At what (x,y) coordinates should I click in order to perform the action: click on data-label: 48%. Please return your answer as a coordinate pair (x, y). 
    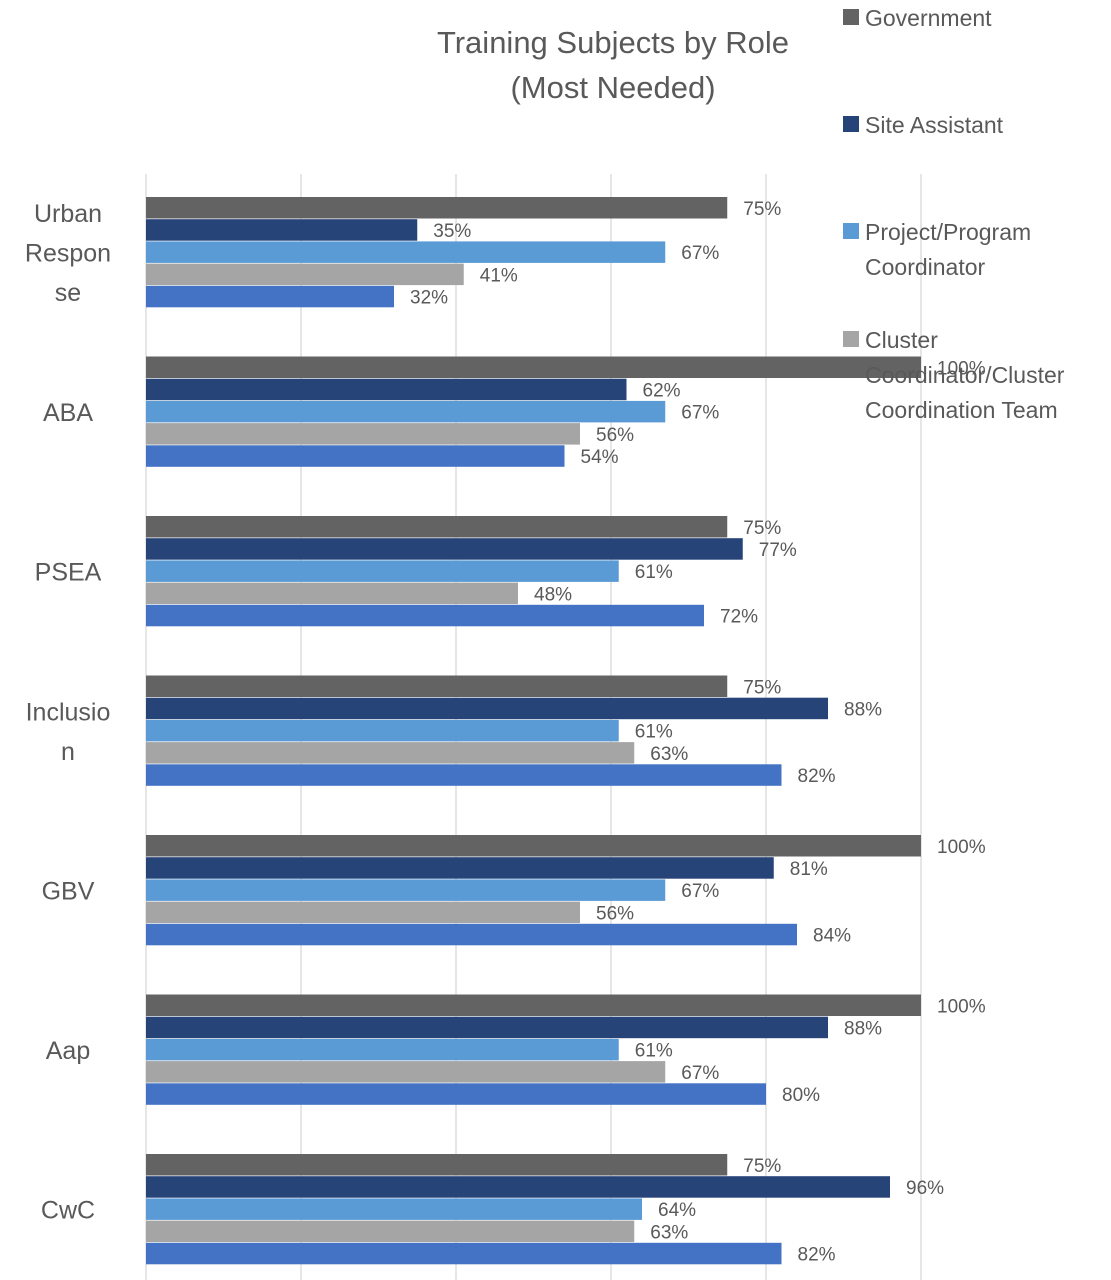
    Looking at the image, I should click on (553, 594).